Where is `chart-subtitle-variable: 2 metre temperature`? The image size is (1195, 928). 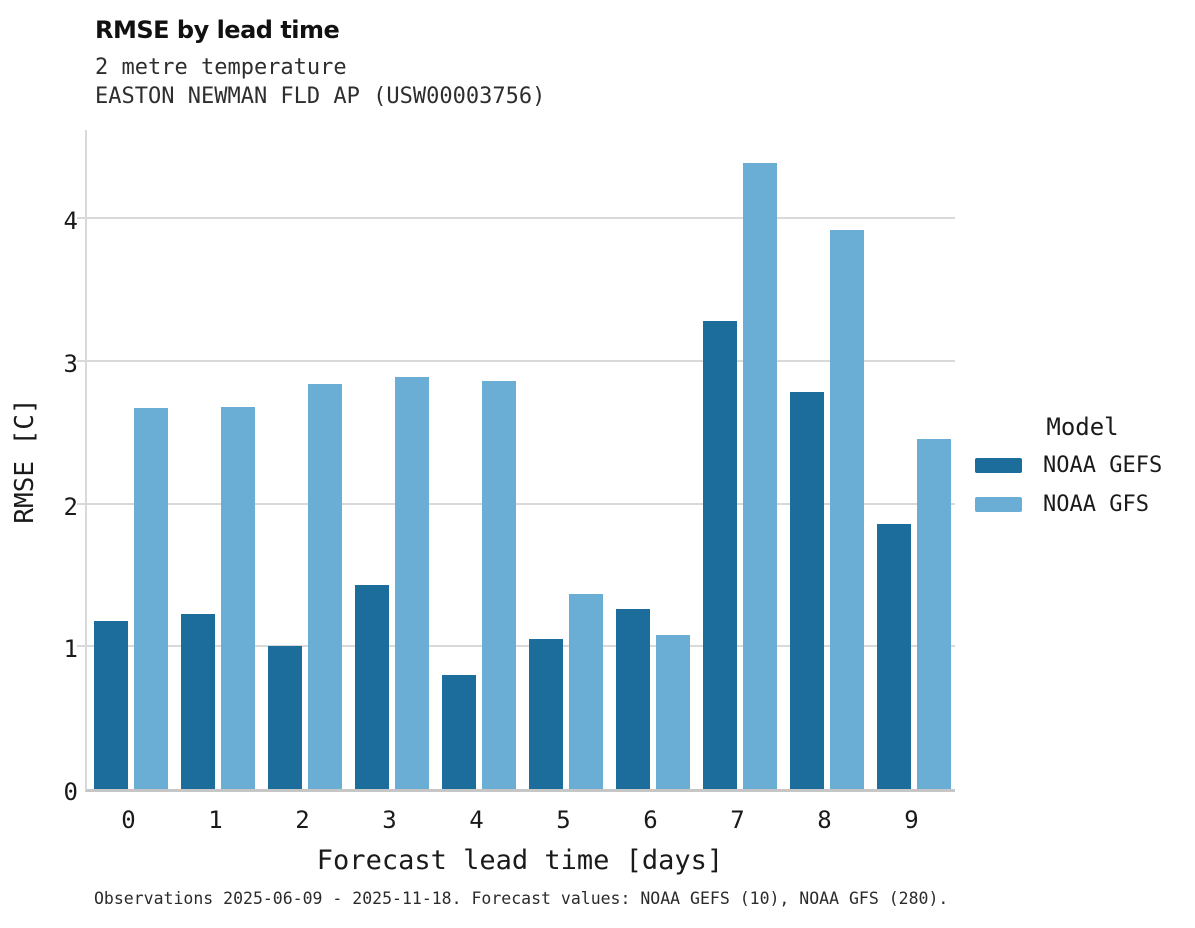 chart-subtitle-variable: 2 metre temperature is located at coordinates (221, 67).